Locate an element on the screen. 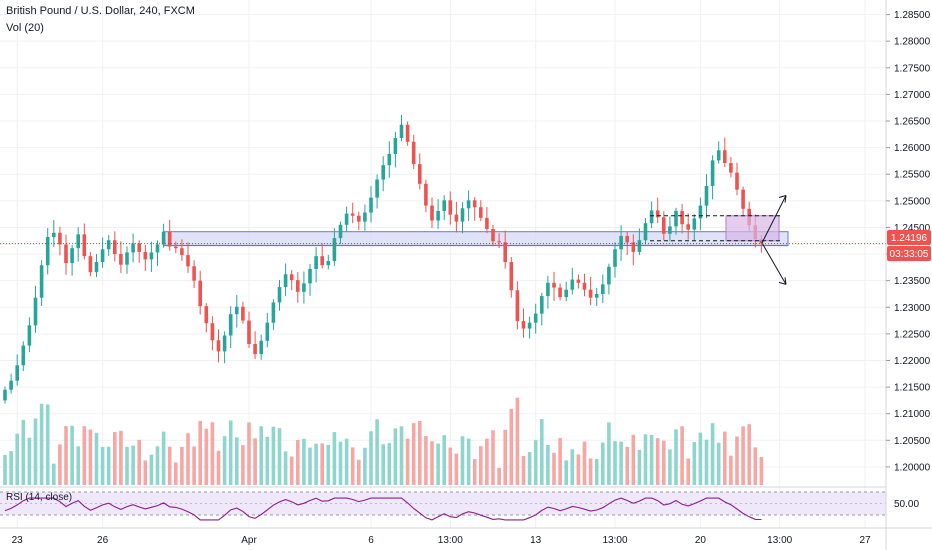 This screenshot has width=932, height=550. price-tick-label: 1.20000 is located at coordinates (912, 467).